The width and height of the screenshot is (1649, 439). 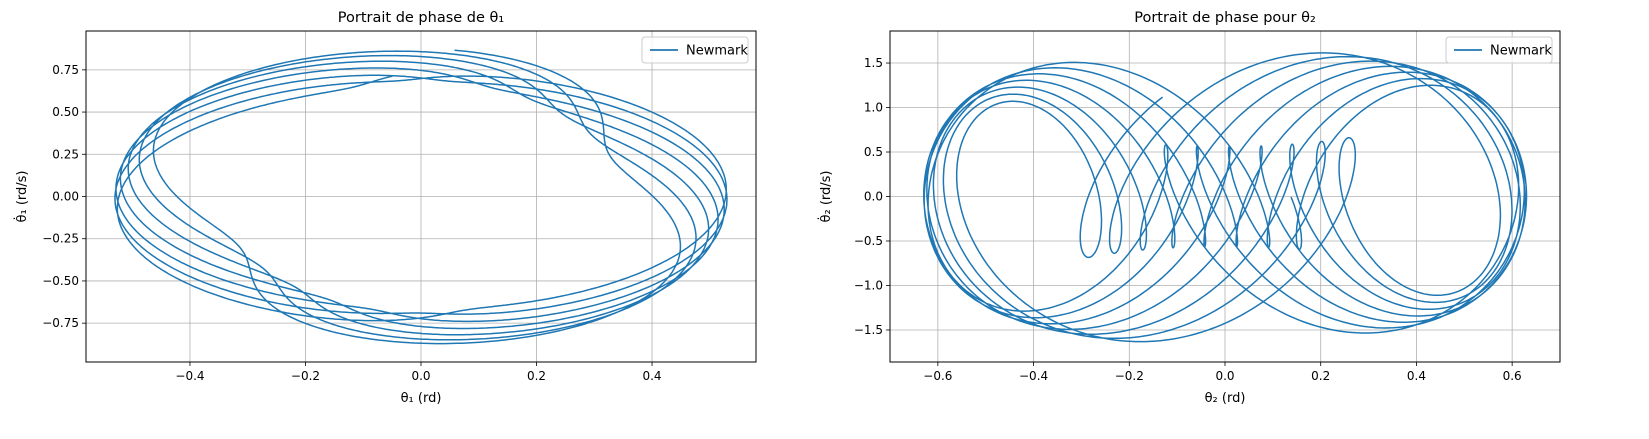 I want to click on y-tick-label: 0.00, so click(x=65, y=197).